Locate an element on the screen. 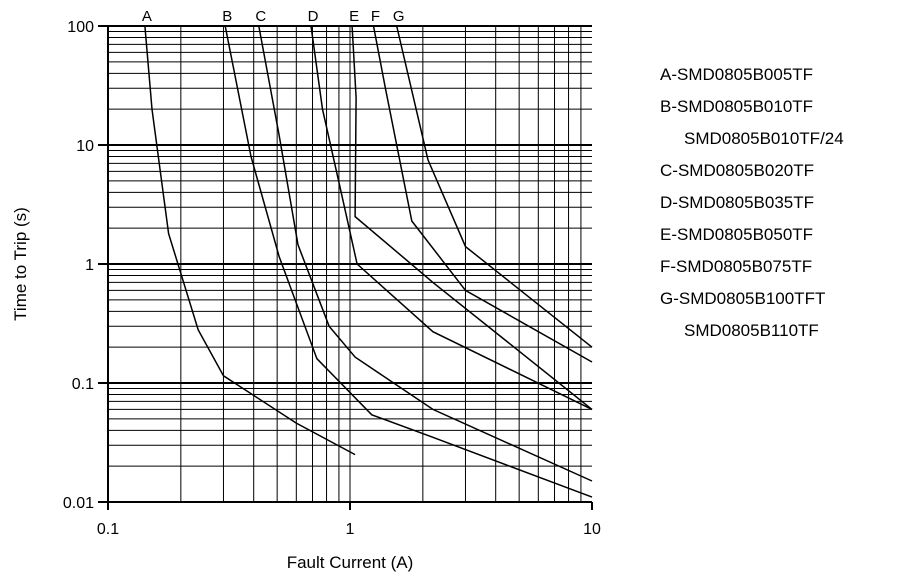  curve-label-a: A is located at coordinates (147, 16).